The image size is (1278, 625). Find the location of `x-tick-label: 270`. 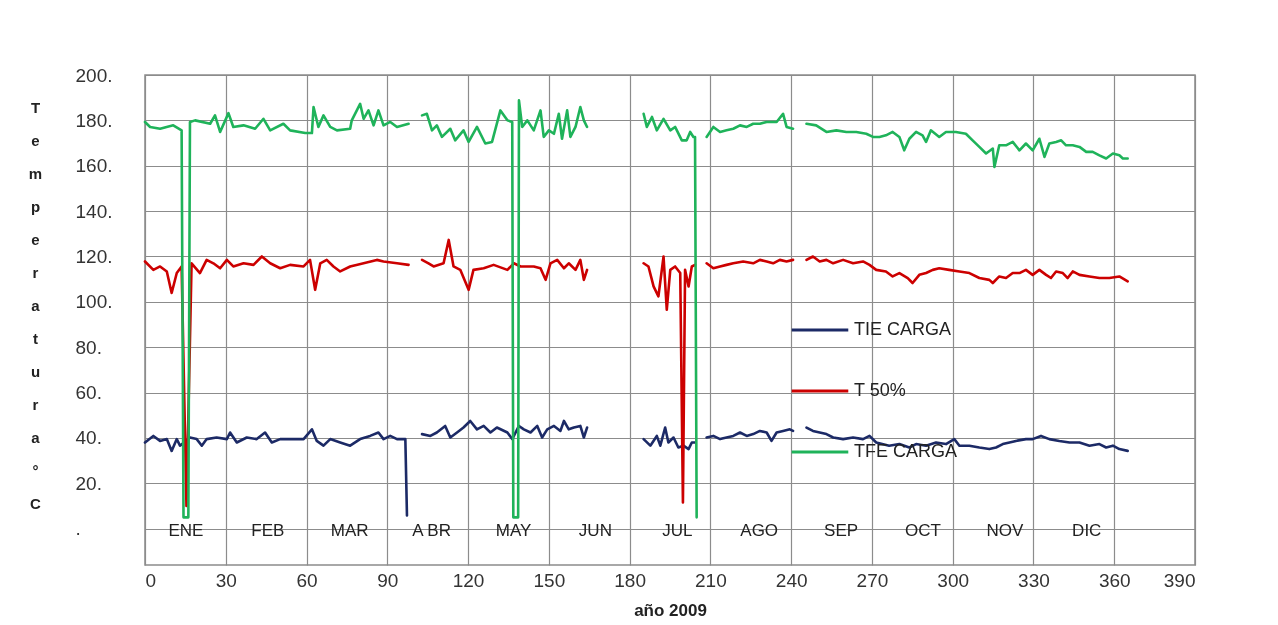

x-tick-label: 270 is located at coordinates (872, 580).